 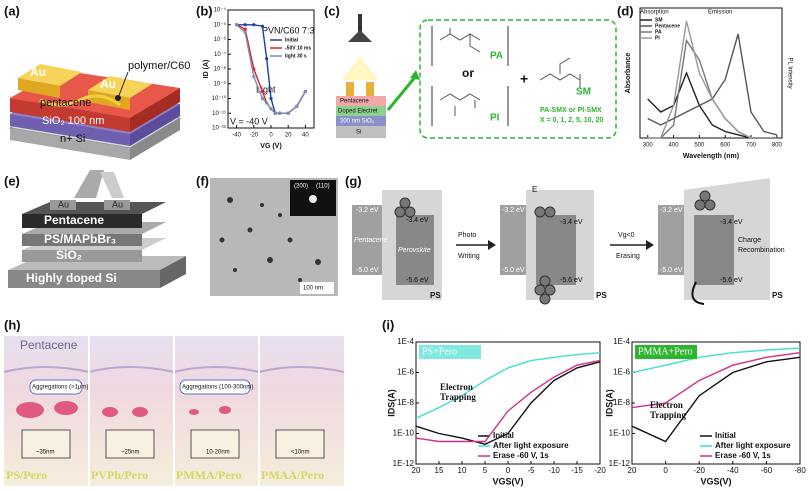 I want to click on tag-label: PMMA+Pero, so click(x=665, y=351).